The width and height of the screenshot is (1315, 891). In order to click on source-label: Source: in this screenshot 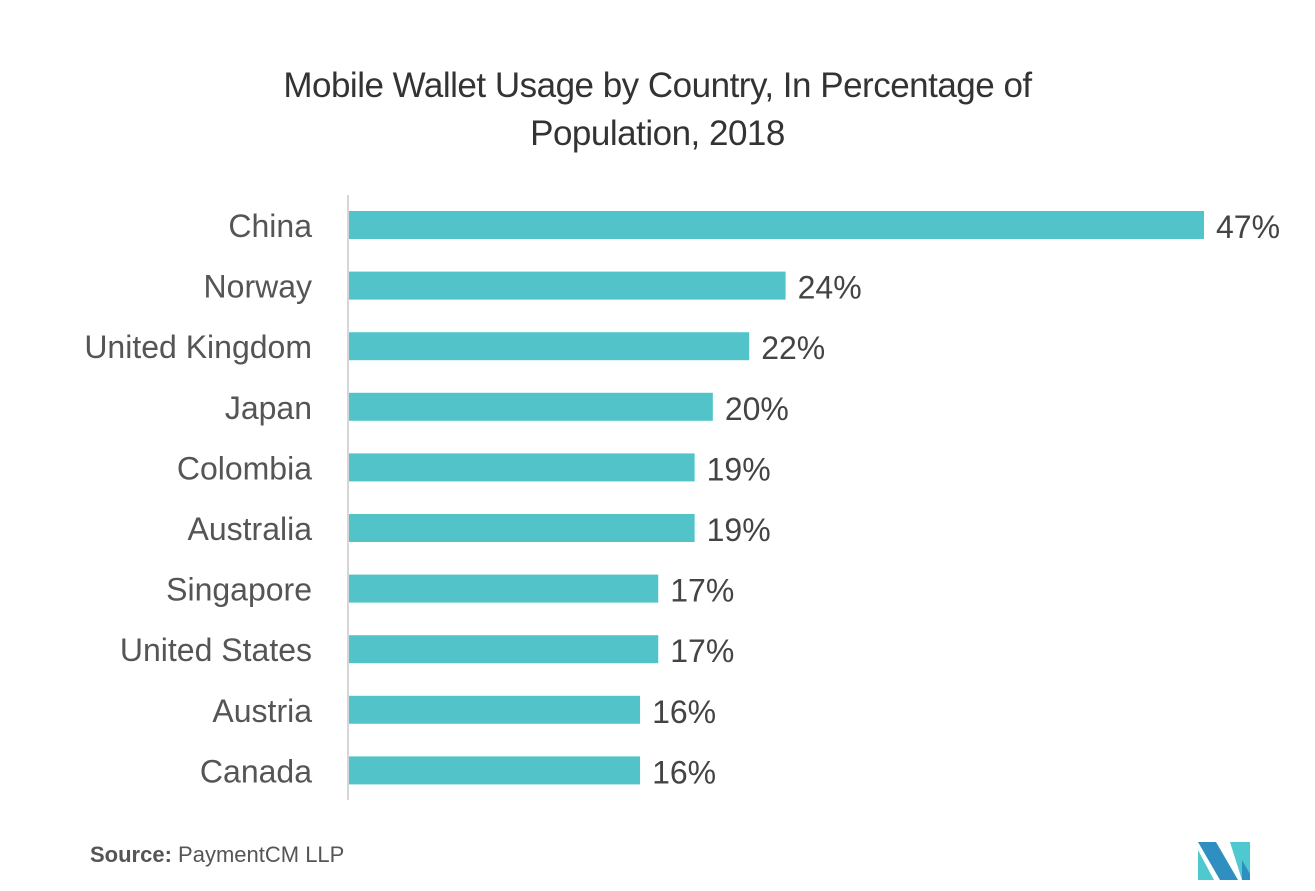, I will do `click(131, 854)`.